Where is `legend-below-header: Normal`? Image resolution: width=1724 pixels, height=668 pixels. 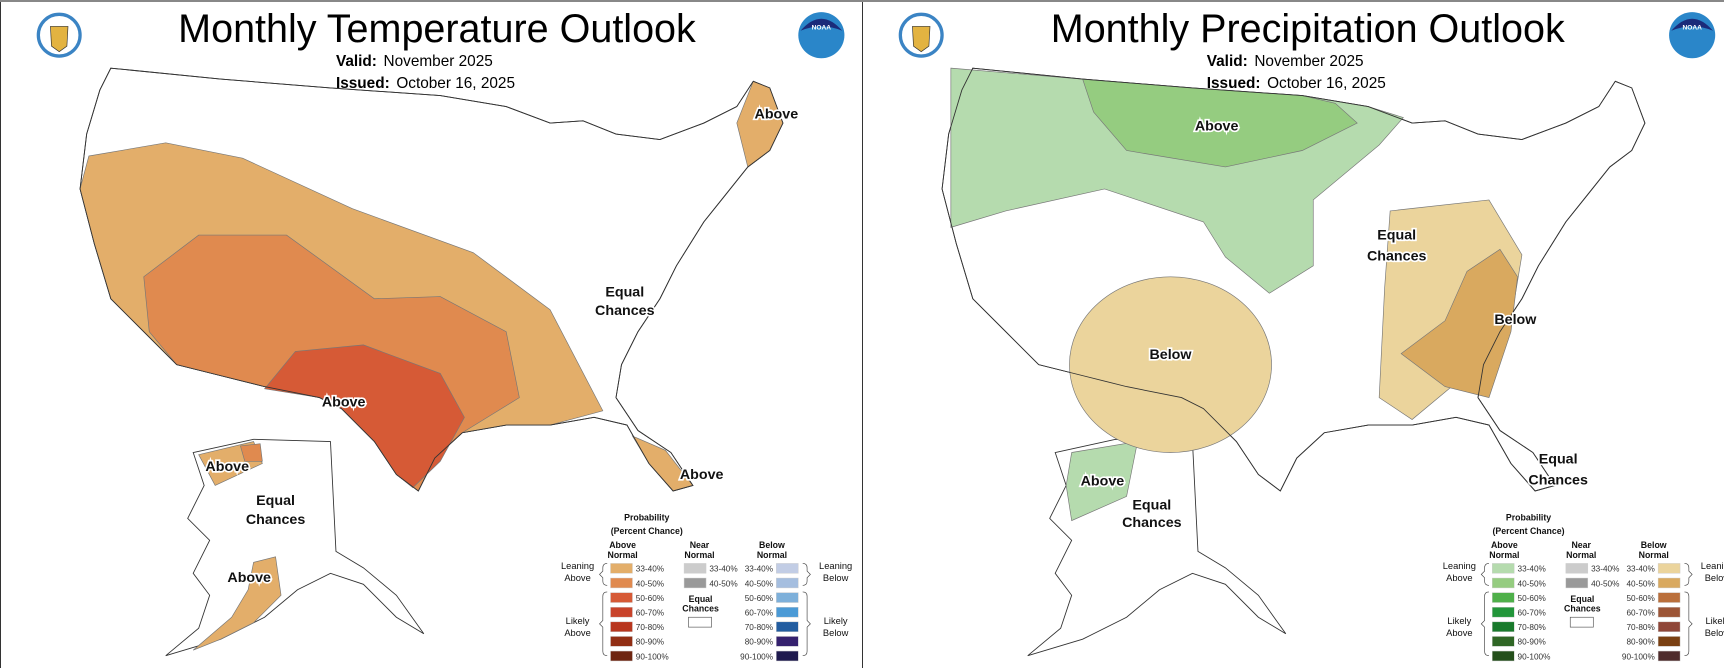 legend-below-header: Normal is located at coordinates (772, 555).